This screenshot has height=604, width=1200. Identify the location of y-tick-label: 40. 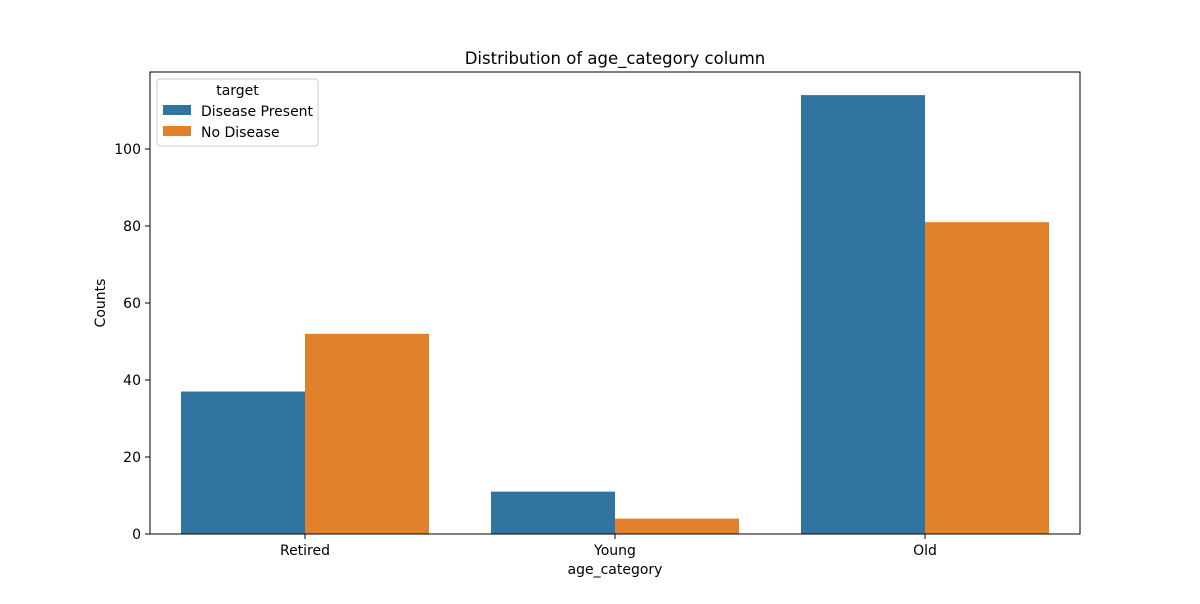
(132, 381).